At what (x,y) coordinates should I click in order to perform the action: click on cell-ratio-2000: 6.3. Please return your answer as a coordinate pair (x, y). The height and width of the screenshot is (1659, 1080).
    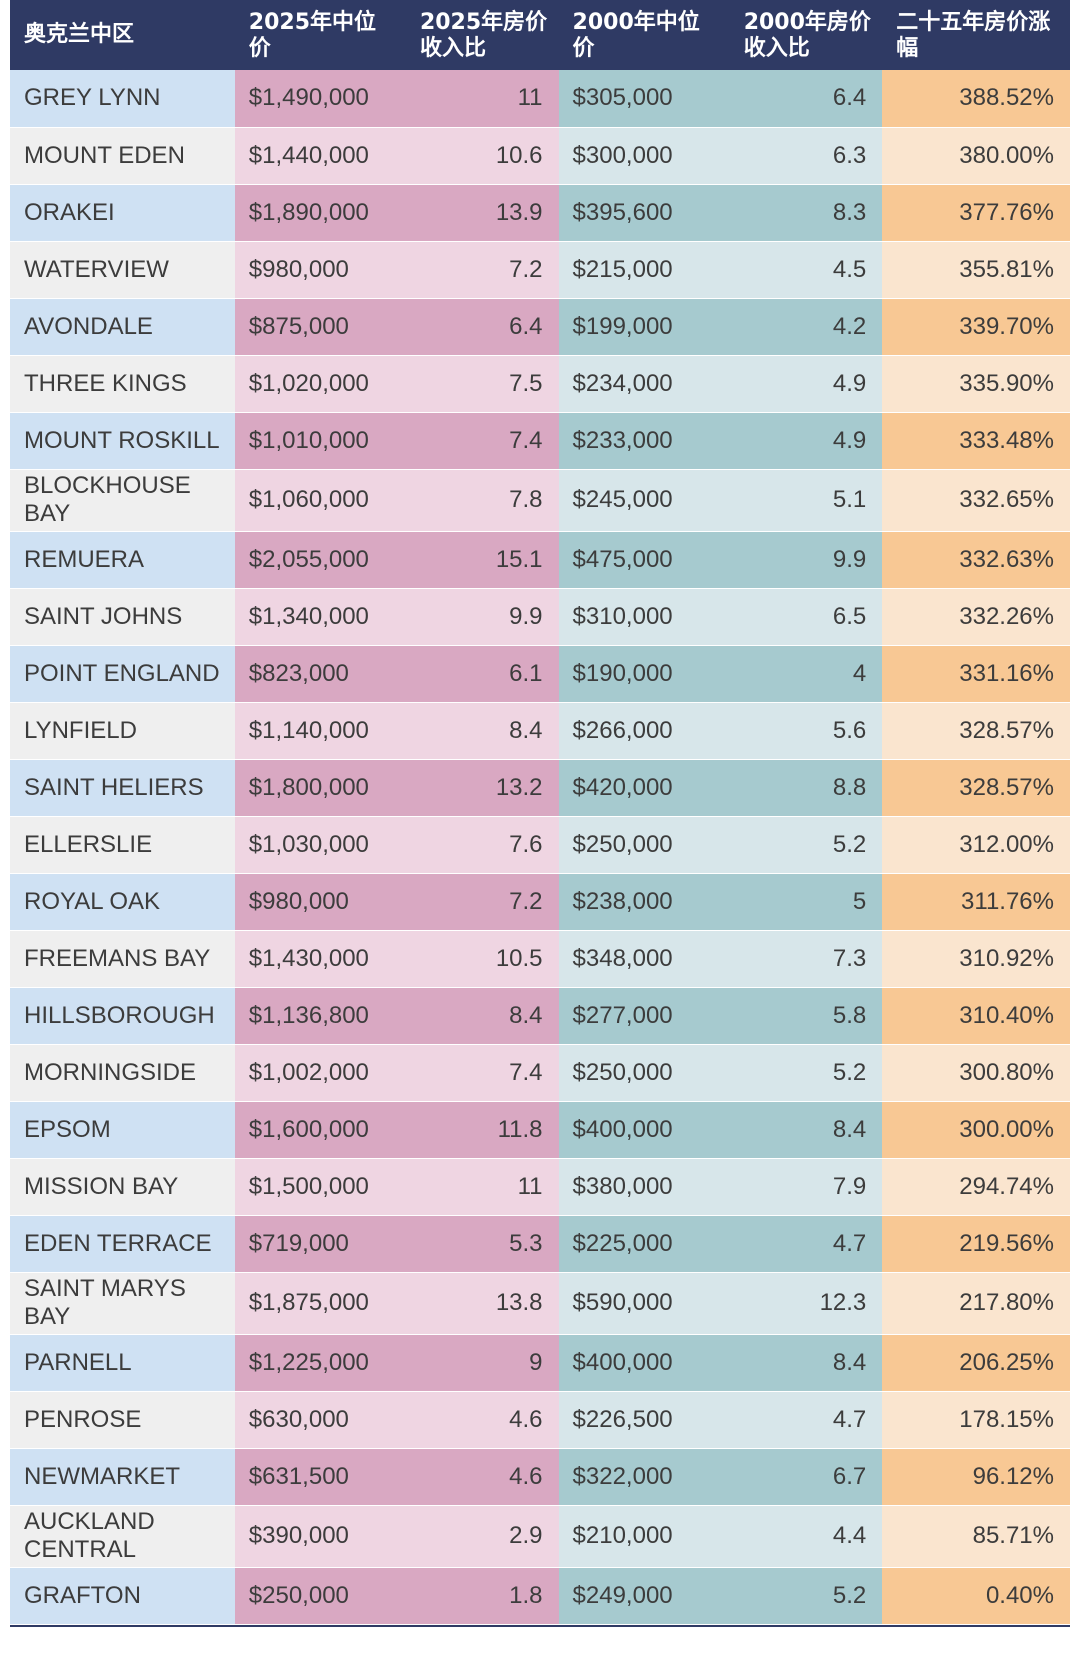
    Looking at the image, I should click on (806, 156).